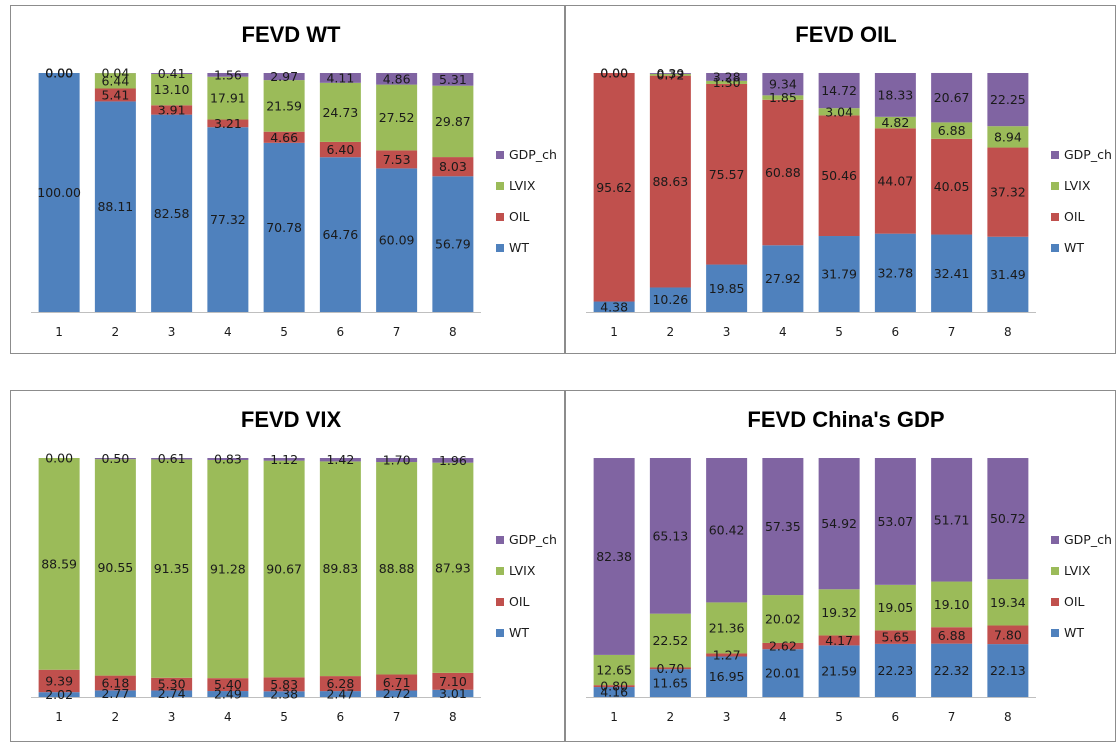 Image resolution: width=1116 pixels, height=742 pixels. I want to click on data-label-gdp-ch-7: 20.67, so click(952, 97).